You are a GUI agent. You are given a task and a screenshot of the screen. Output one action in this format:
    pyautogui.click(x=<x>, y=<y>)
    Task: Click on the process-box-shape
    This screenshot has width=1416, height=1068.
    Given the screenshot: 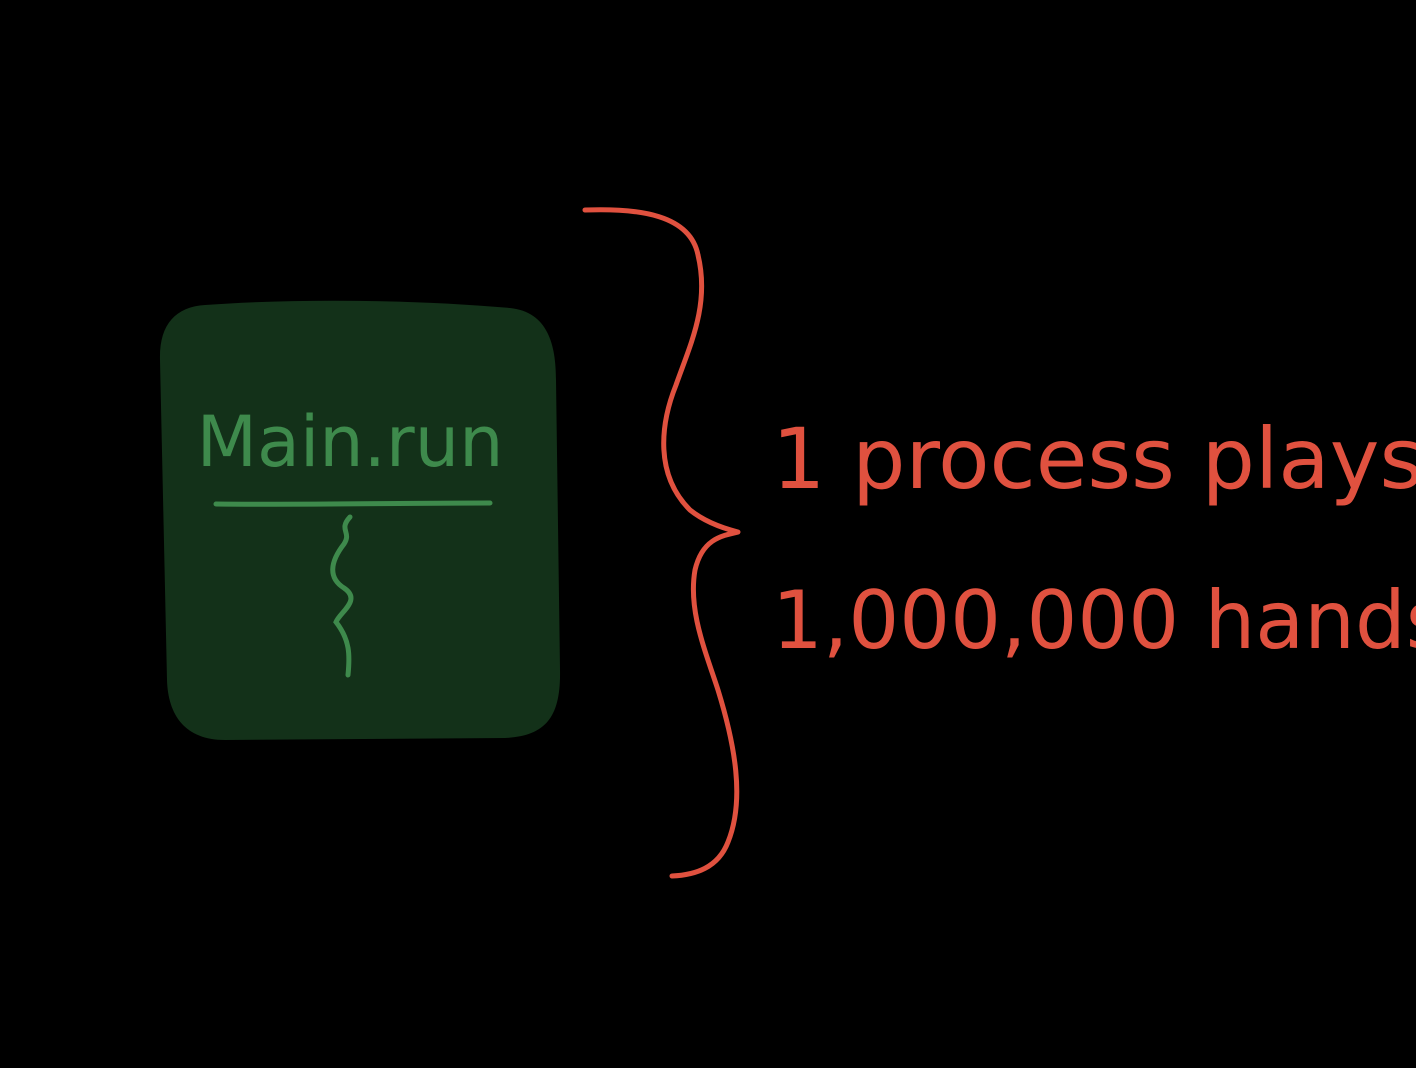 What is the action you would take?
    pyautogui.click(x=360, y=520)
    